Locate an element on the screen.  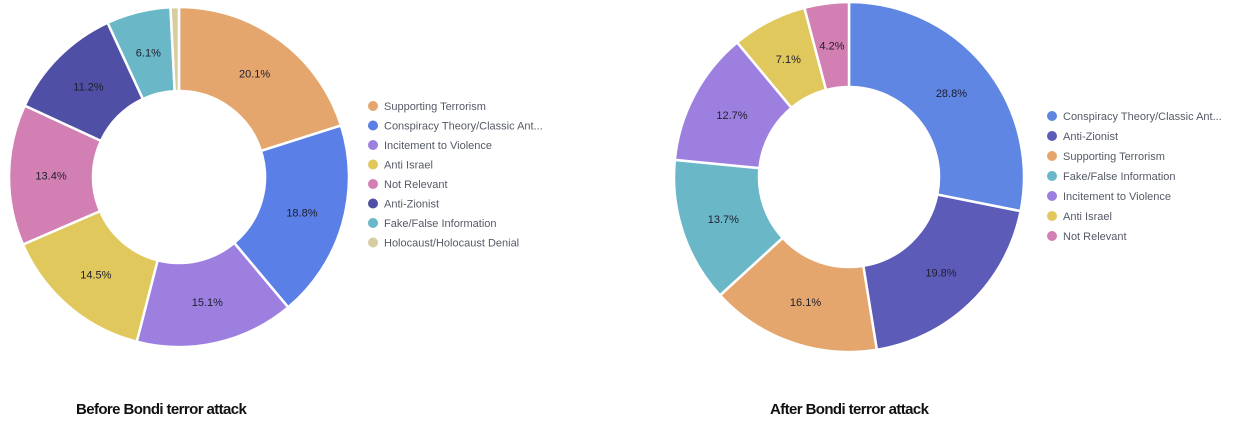
data-label-supporting-terrorism: 20.1% is located at coordinates (254, 75).